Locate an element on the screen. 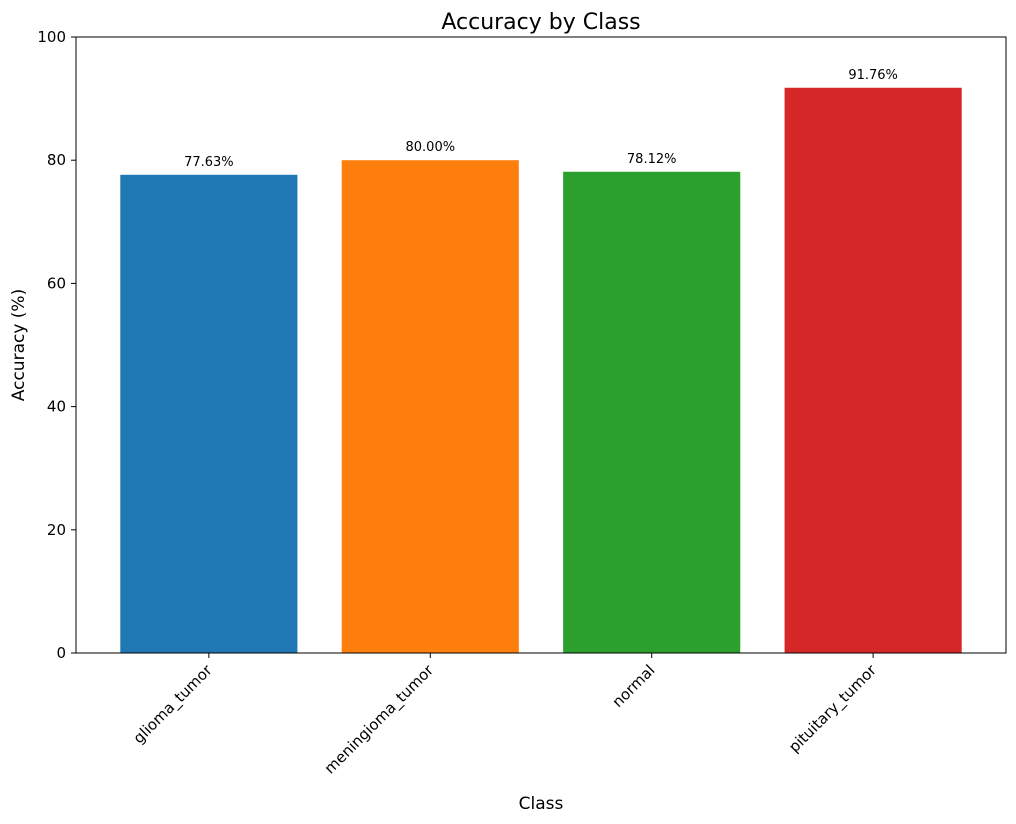 The width and height of the screenshot is (1016, 824). x-axis-label: Class is located at coordinates (541, 804).